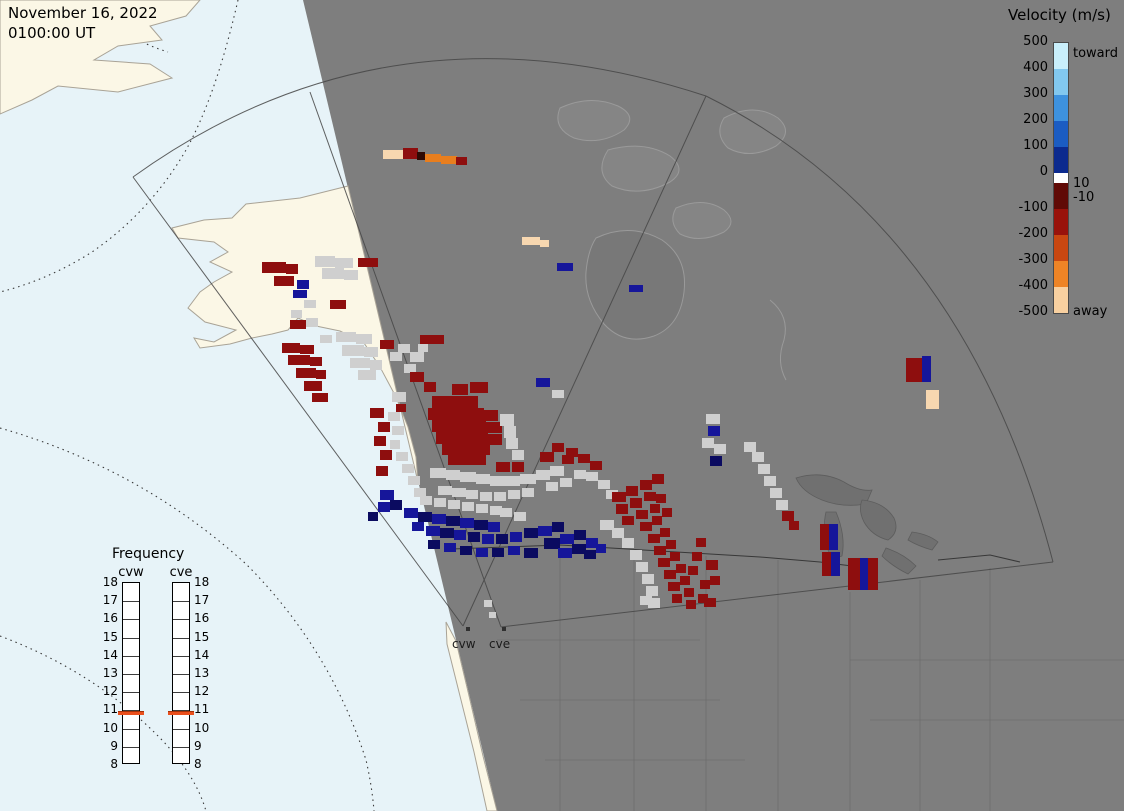 The image size is (1124, 811). What do you see at coordinates (1033, 233) in the screenshot?
I see `velocity-tick-label: -200` at bounding box center [1033, 233].